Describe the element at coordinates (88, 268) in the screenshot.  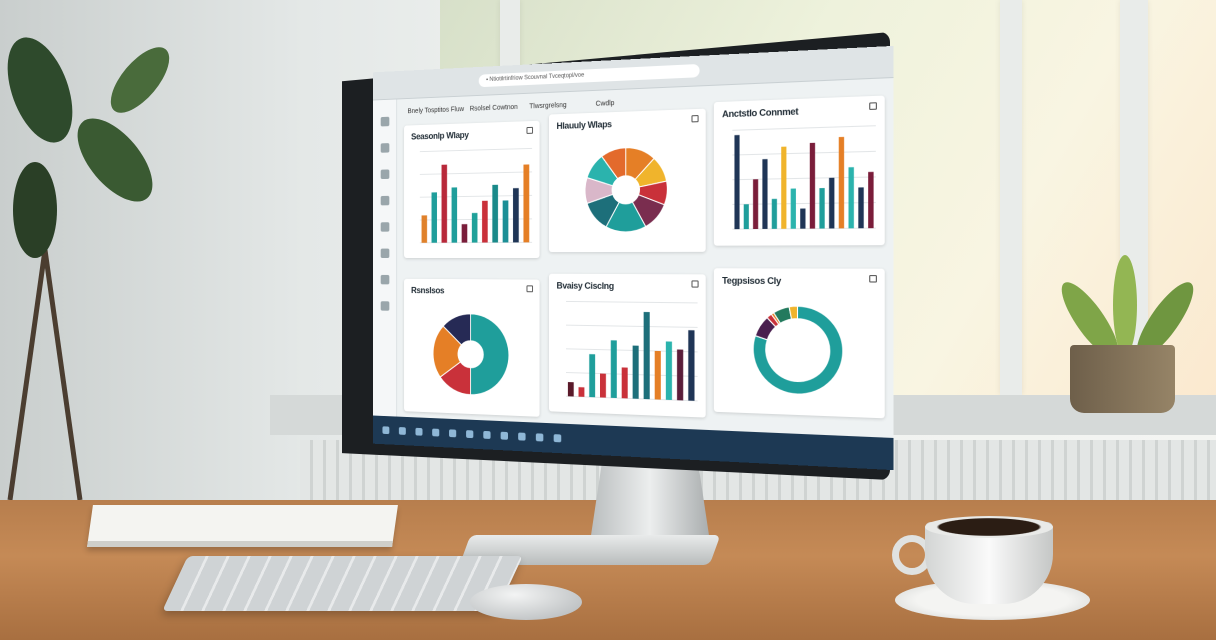
I see `plant-left` at that location.